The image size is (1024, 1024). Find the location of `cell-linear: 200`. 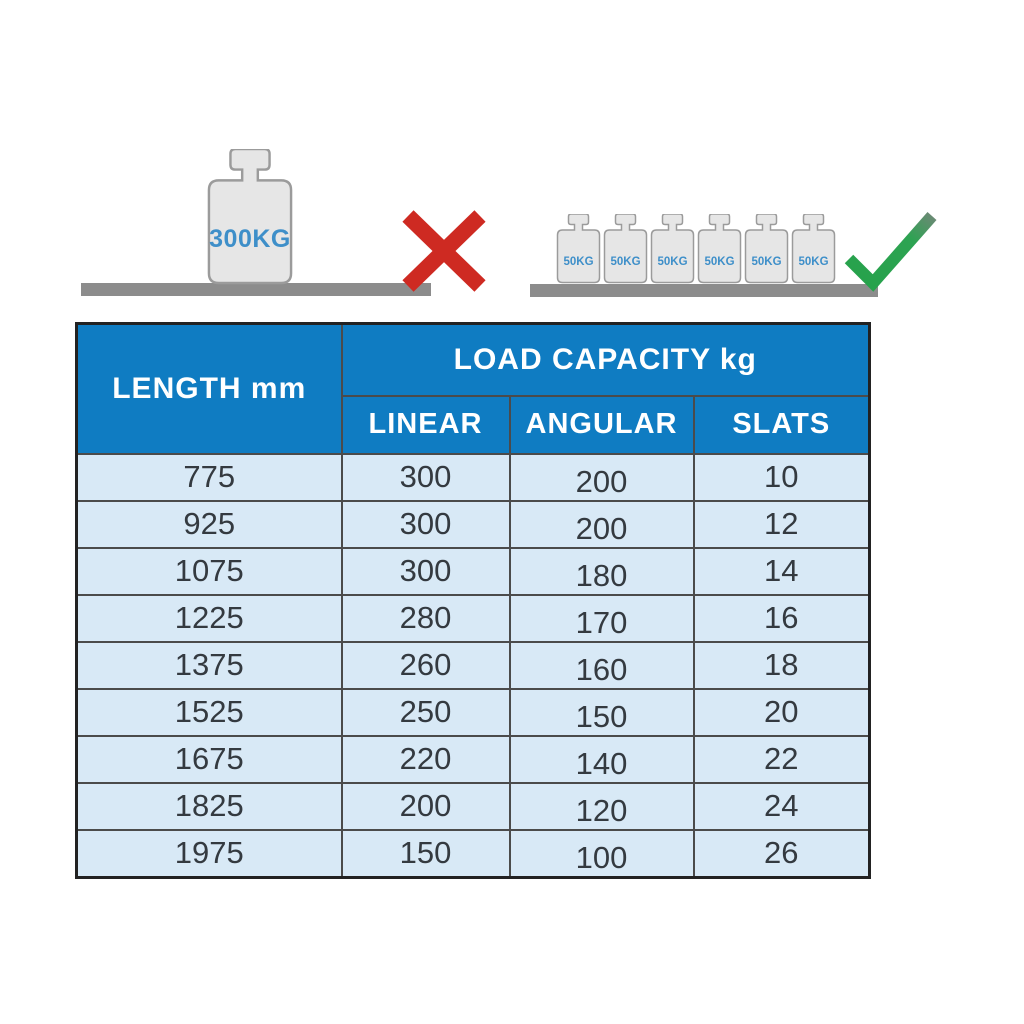

cell-linear: 200 is located at coordinates (425, 806).